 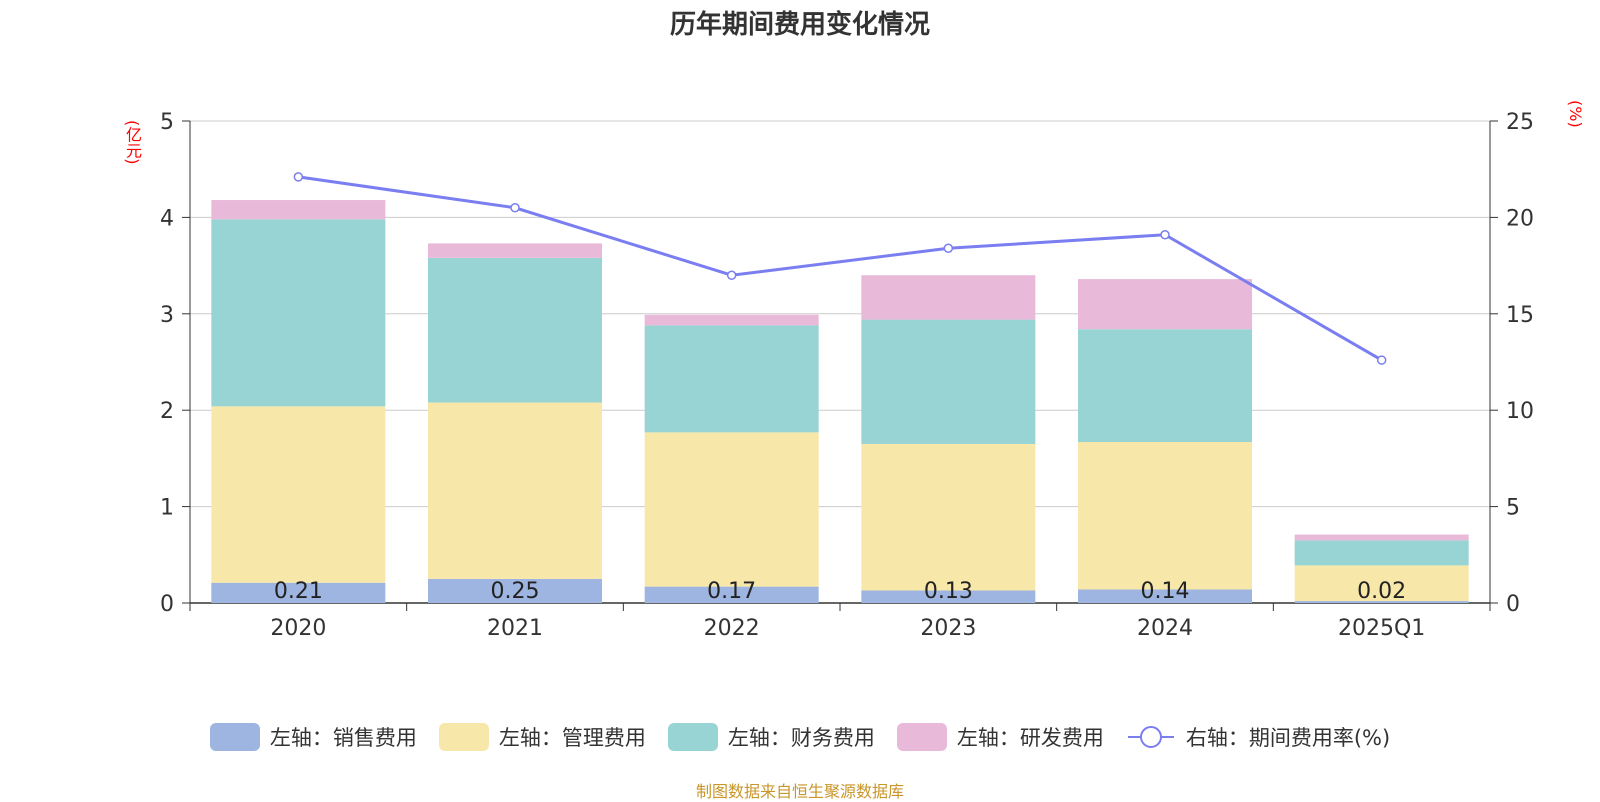 I want to click on legend-item-admin: 左轴：管理费用, so click(x=542, y=737).